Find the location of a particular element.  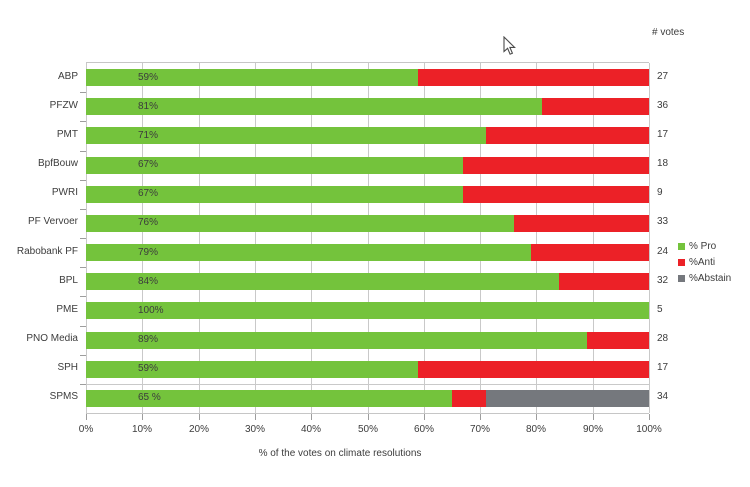

x-axis-tick-label: 90% is located at coordinates (592, 429).